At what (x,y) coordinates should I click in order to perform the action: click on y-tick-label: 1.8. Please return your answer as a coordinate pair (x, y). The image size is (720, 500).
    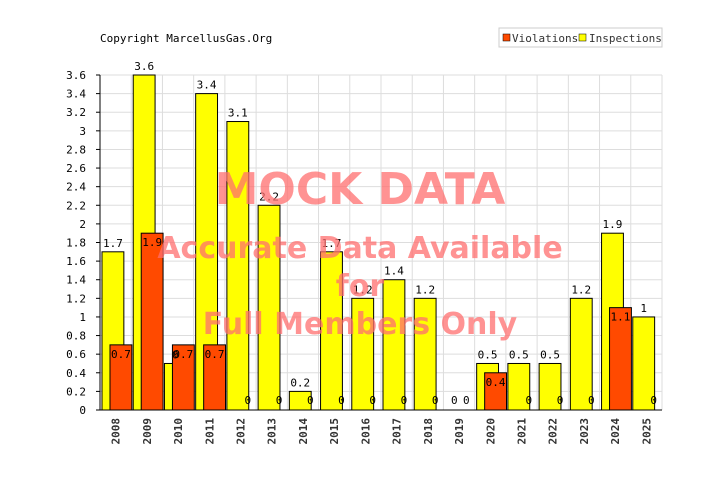
    Looking at the image, I should click on (76, 243).